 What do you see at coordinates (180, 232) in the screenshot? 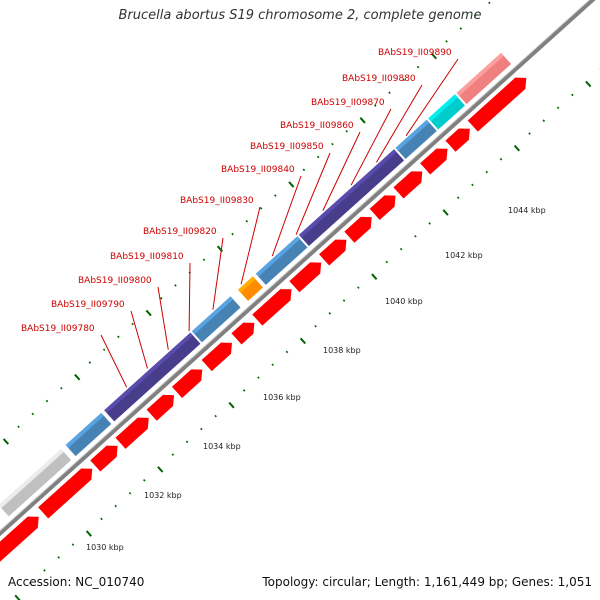
I see `locus-label: BAbS19_II09820` at bounding box center [180, 232].